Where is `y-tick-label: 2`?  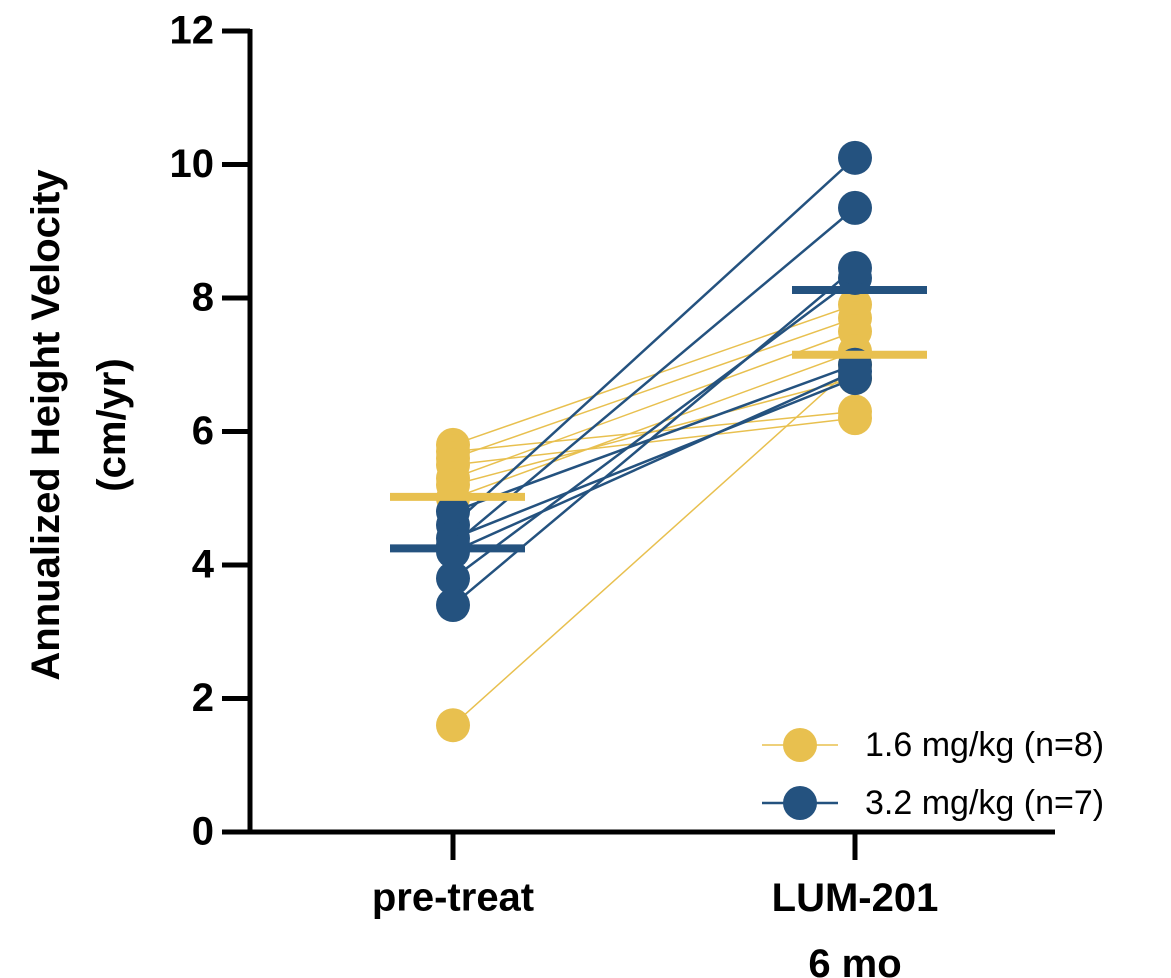 y-tick-label: 2 is located at coordinates (203, 698).